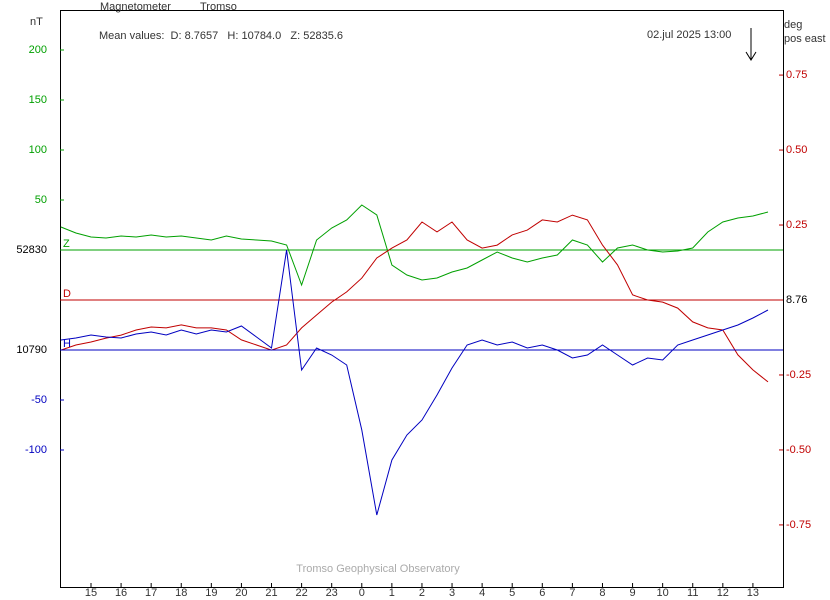 This screenshot has width=830, height=600. Describe the element at coordinates (241, 593) in the screenshot. I see `x-tick-label: 20` at that location.